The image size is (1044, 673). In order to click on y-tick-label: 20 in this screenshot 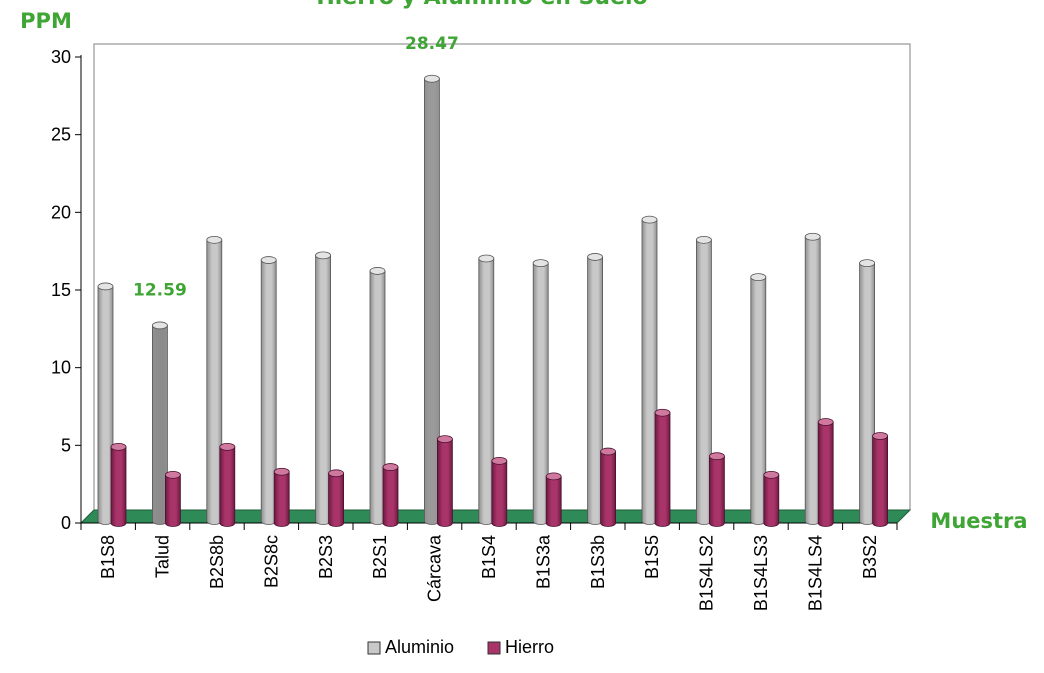, I will do `click(61, 212)`.